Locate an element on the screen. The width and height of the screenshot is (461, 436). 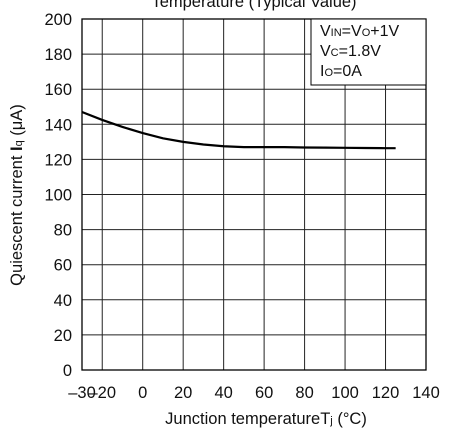
x-tick-label: 60 is located at coordinates (264, 393).